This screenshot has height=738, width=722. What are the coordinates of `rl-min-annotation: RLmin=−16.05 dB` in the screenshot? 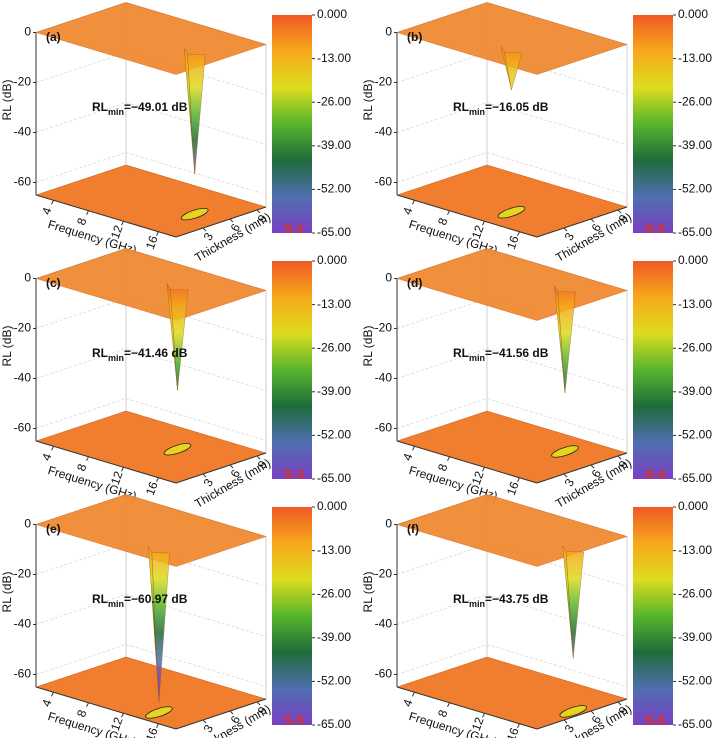 It's located at (501, 108).